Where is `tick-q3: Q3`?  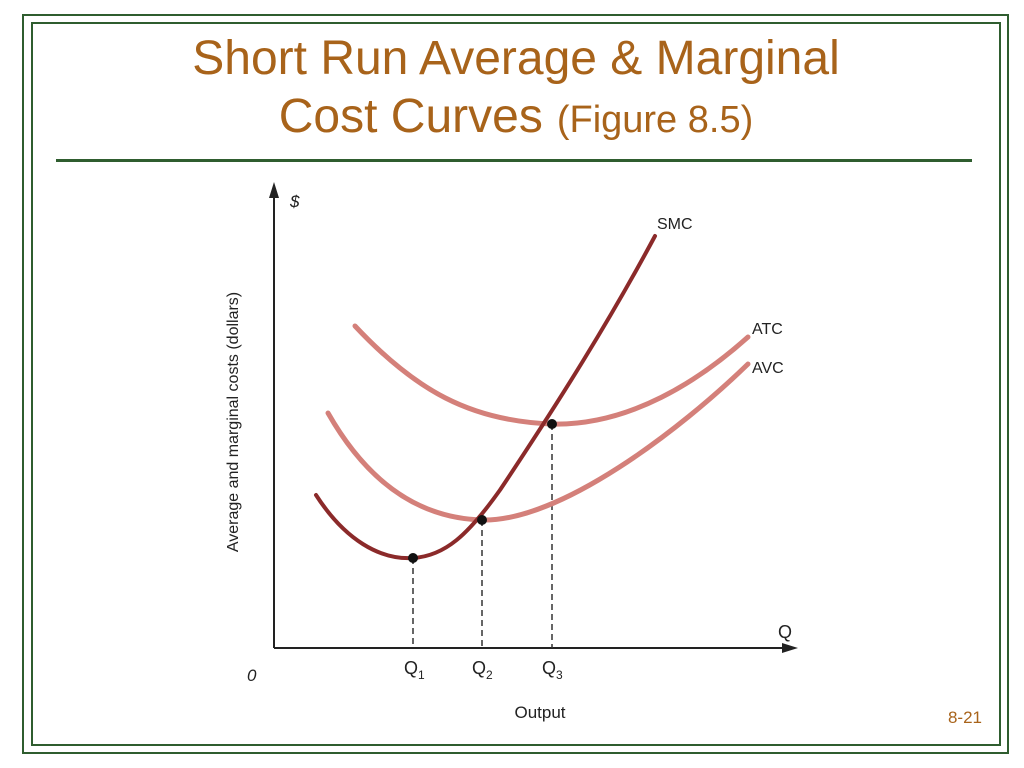 tick-q3: Q3 is located at coordinates (552, 670).